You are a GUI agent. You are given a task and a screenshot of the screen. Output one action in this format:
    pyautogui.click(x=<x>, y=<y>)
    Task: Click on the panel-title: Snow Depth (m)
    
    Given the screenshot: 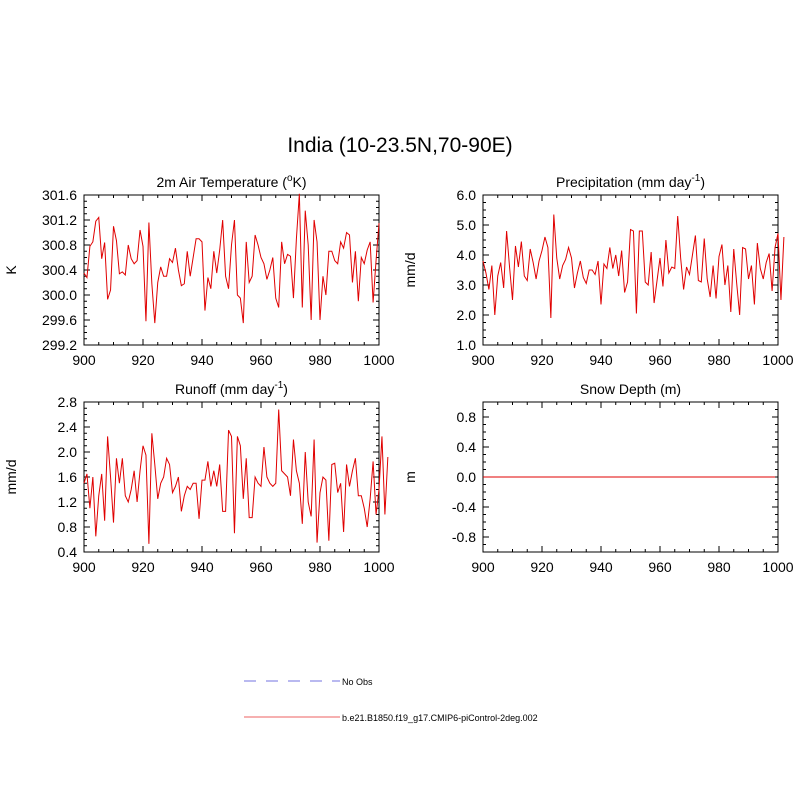 What is the action you would take?
    pyautogui.click(x=630, y=389)
    